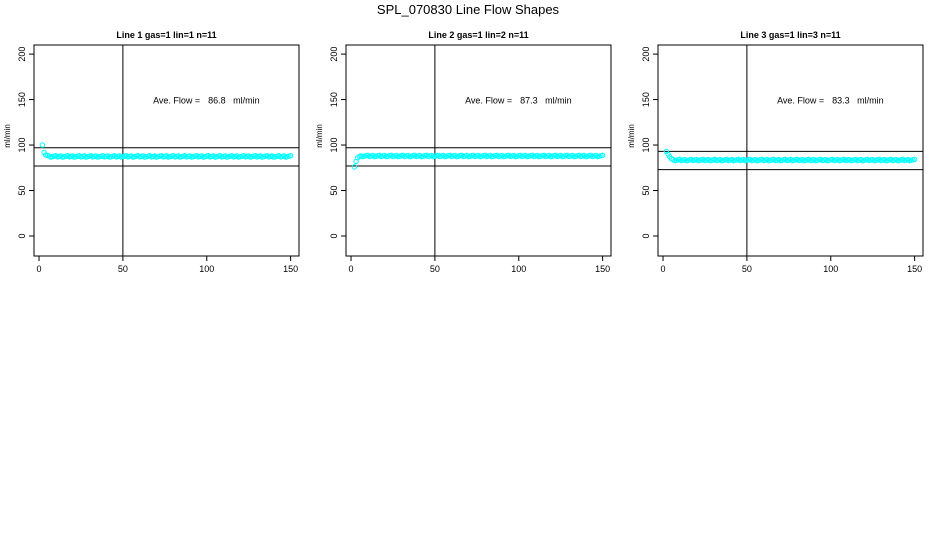 The width and height of the screenshot is (936, 540). I want to click on figure-title: SPL_070830 Line Flow Shapes, so click(468, 9).